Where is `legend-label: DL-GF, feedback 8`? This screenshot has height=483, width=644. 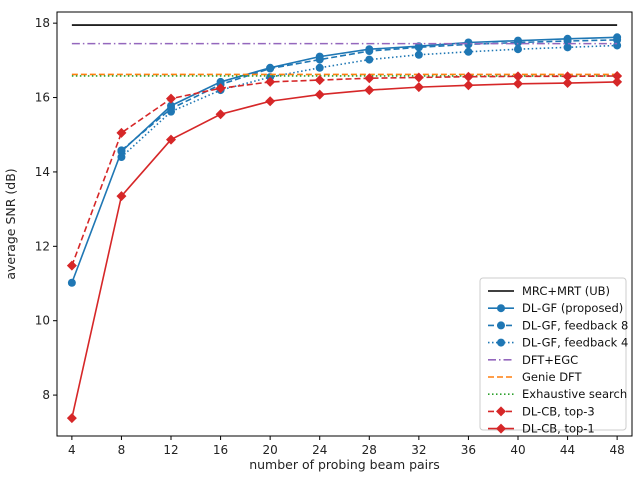 legend-label: DL-GF, feedback 8 is located at coordinates (575, 325).